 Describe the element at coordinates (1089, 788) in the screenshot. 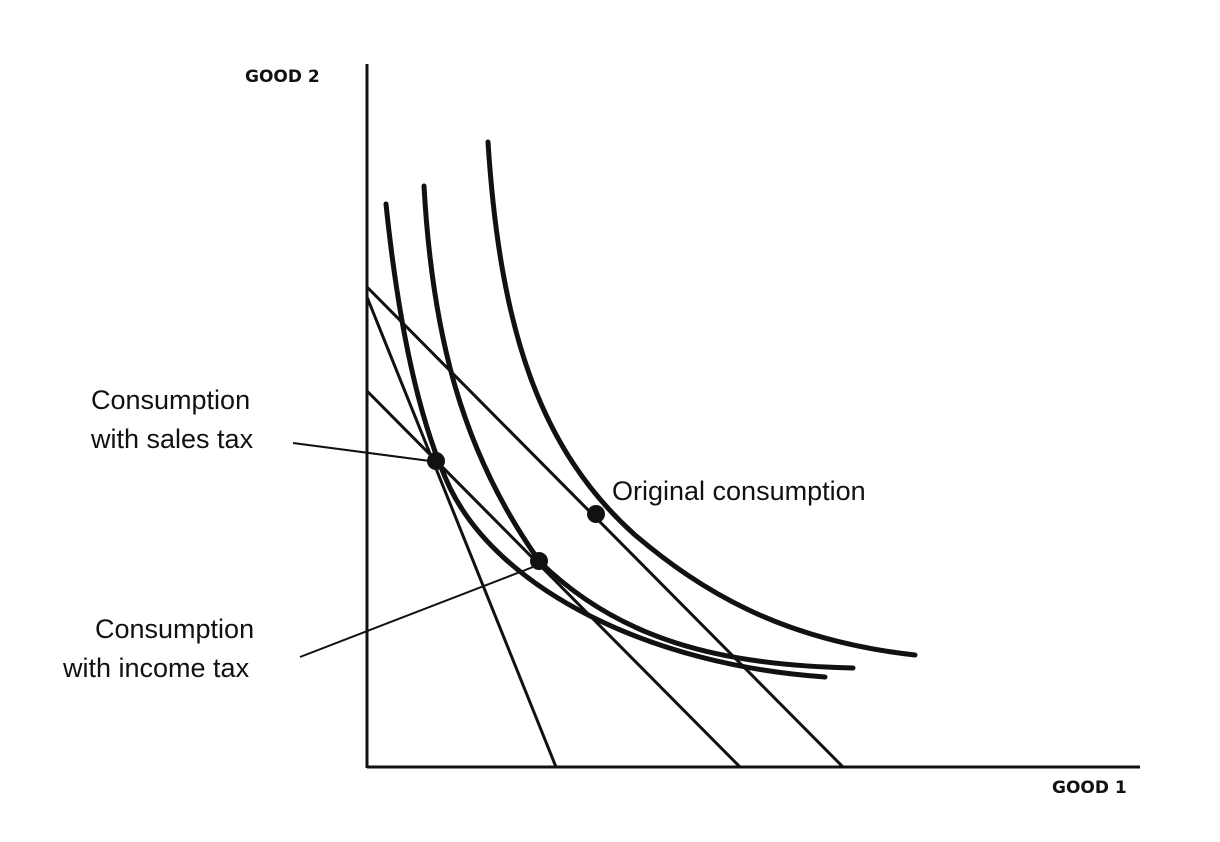

I see `x-axis-label: GOOD 1` at that location.